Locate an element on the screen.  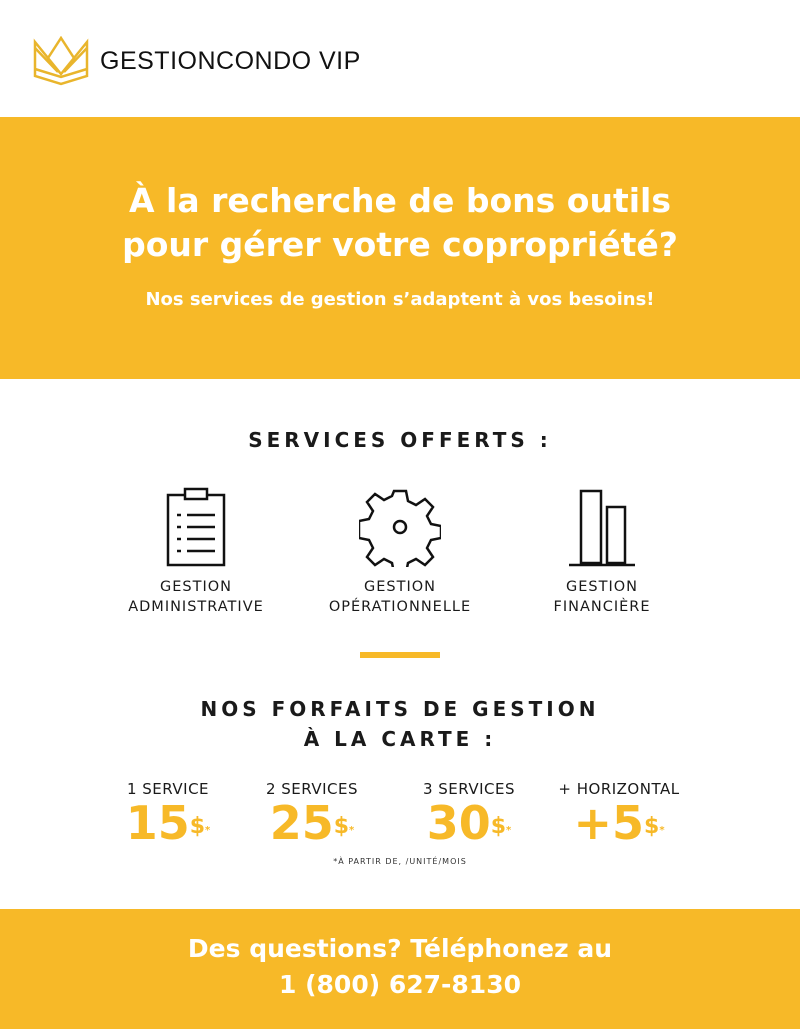
crown-icon is located at coordinates (61, 61).